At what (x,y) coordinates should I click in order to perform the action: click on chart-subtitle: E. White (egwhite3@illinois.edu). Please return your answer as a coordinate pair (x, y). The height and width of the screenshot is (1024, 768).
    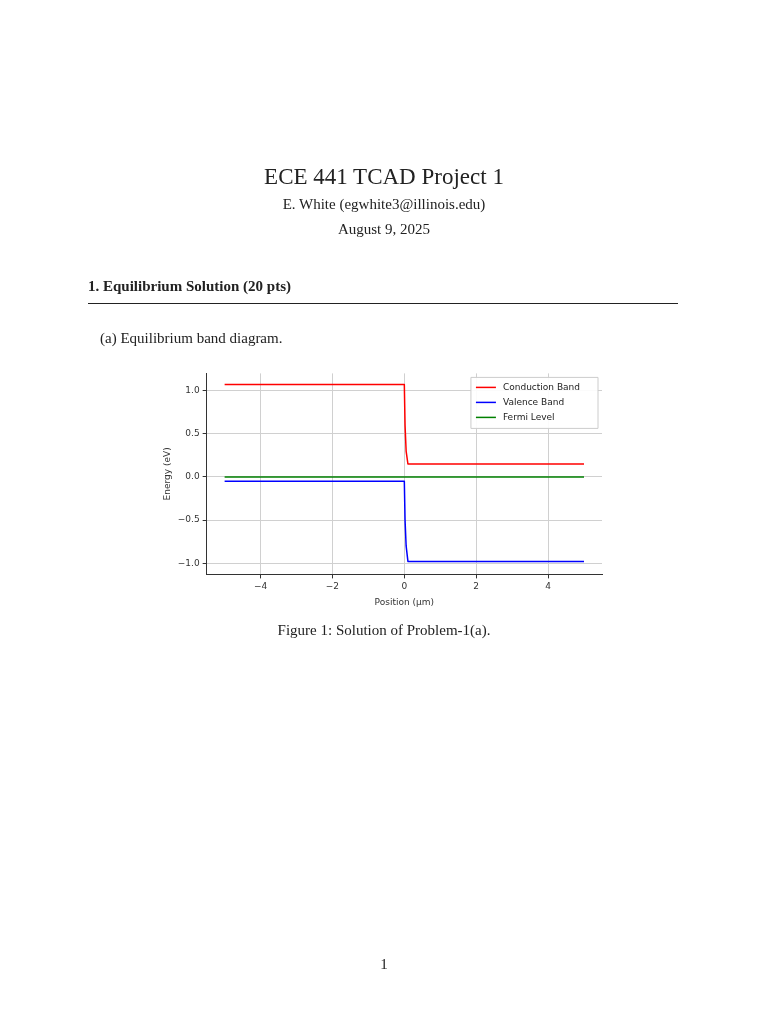
    Looking at the image, I should click on (384, 204).